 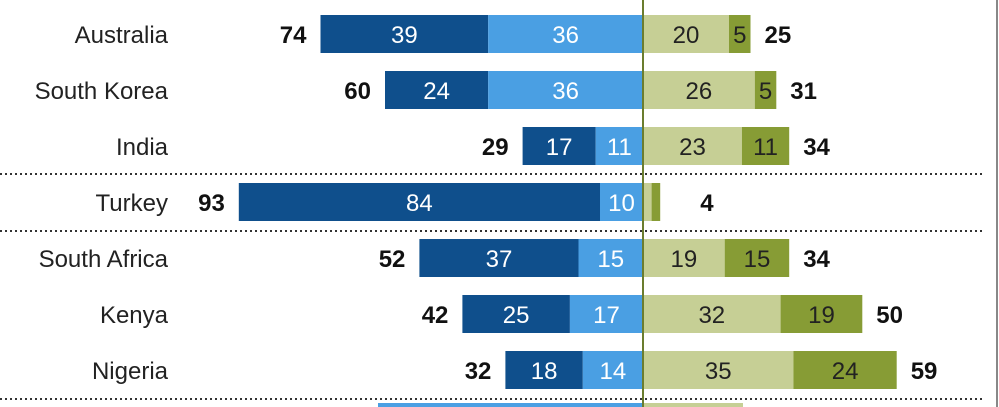 I want to click on right-total-label: 25, so click(x=778, y=35).